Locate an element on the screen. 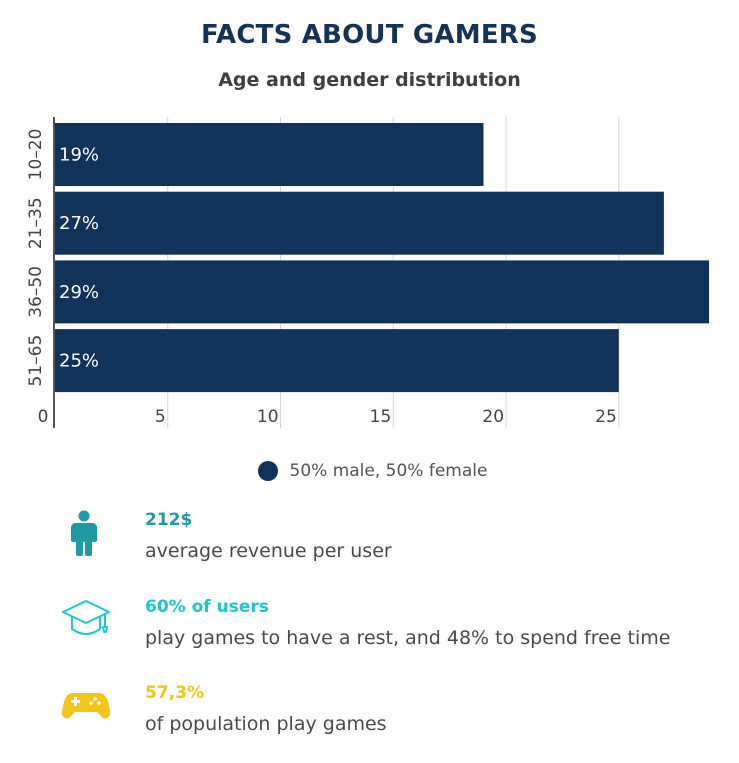  gamepad-icon is located at coordinates (86, 706).